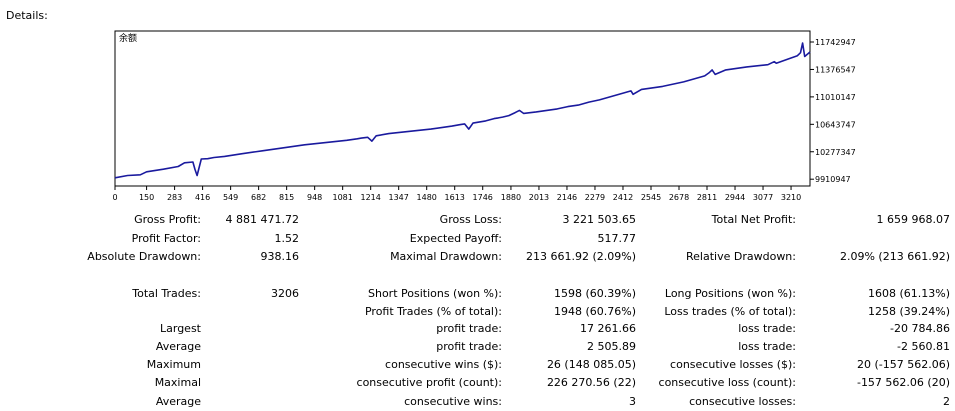 The height and width of the screenshot is (411, 955). What do you see at coordinates (903, 364) in the screenshot?
I see `stat-value: 20 (-157 562.06)` at bounding box center [903, 364].